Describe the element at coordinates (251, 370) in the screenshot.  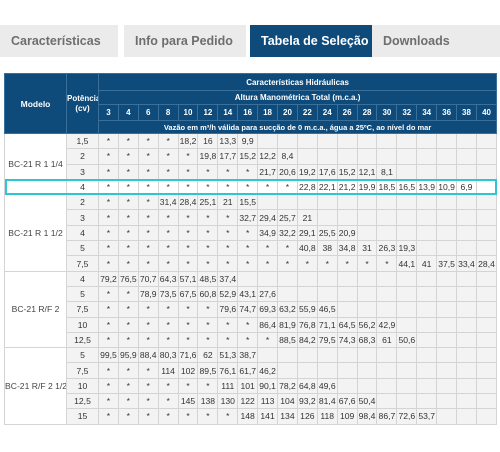
I see `table-row: 7,5 * * * 114 102 89,5 76,1 61,7 46,2` at that location.